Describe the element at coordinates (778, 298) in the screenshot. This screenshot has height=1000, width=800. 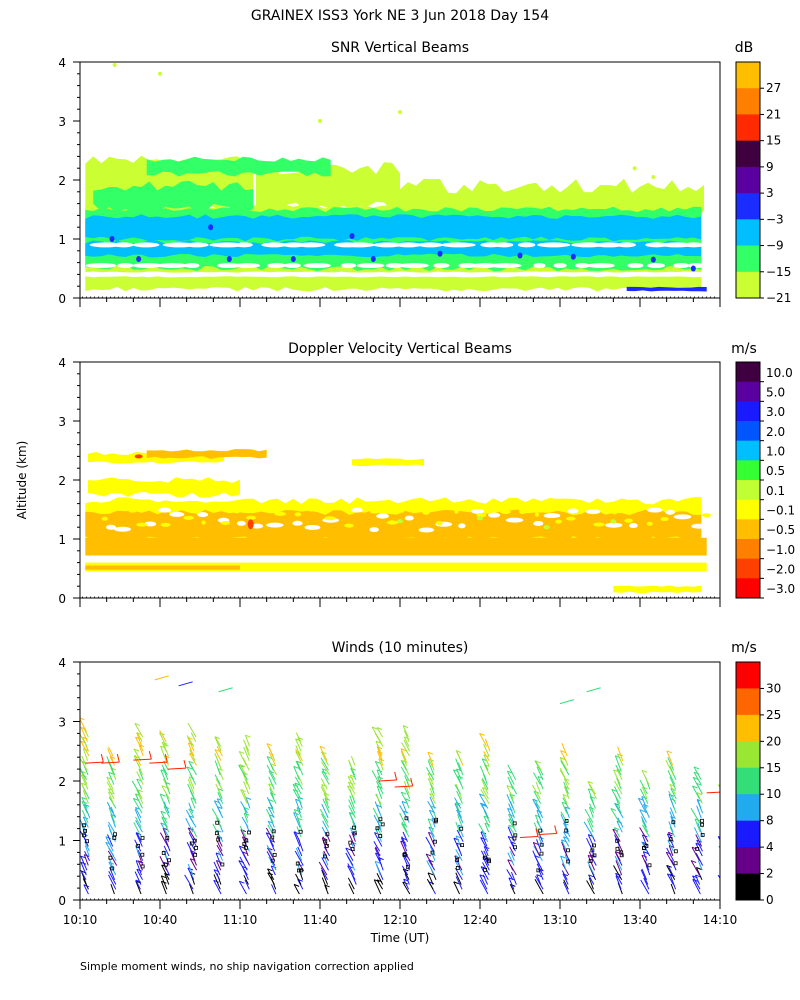
I see `colorbar-label: −21` at that location.